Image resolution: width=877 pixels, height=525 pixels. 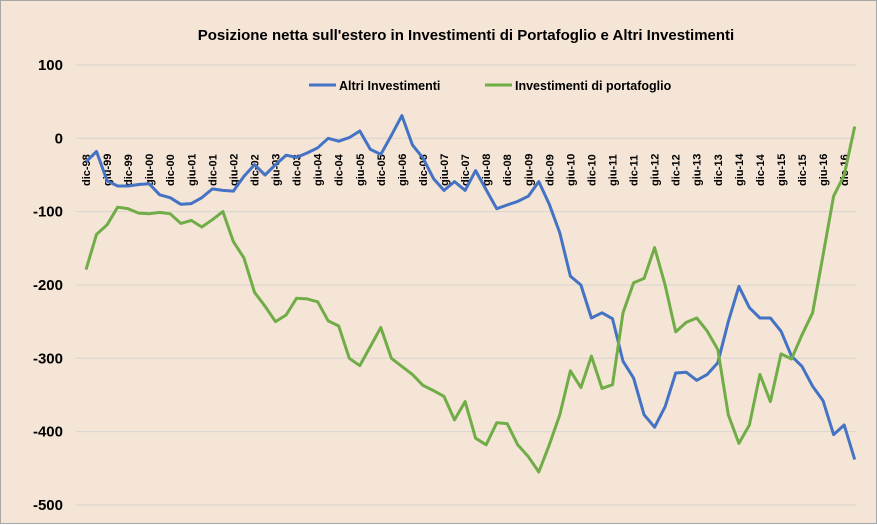 What do you see at coordinates (319, 169) in the screenshot?
I see `x-tick-label: giu-04` at bounding box center [319, 169].